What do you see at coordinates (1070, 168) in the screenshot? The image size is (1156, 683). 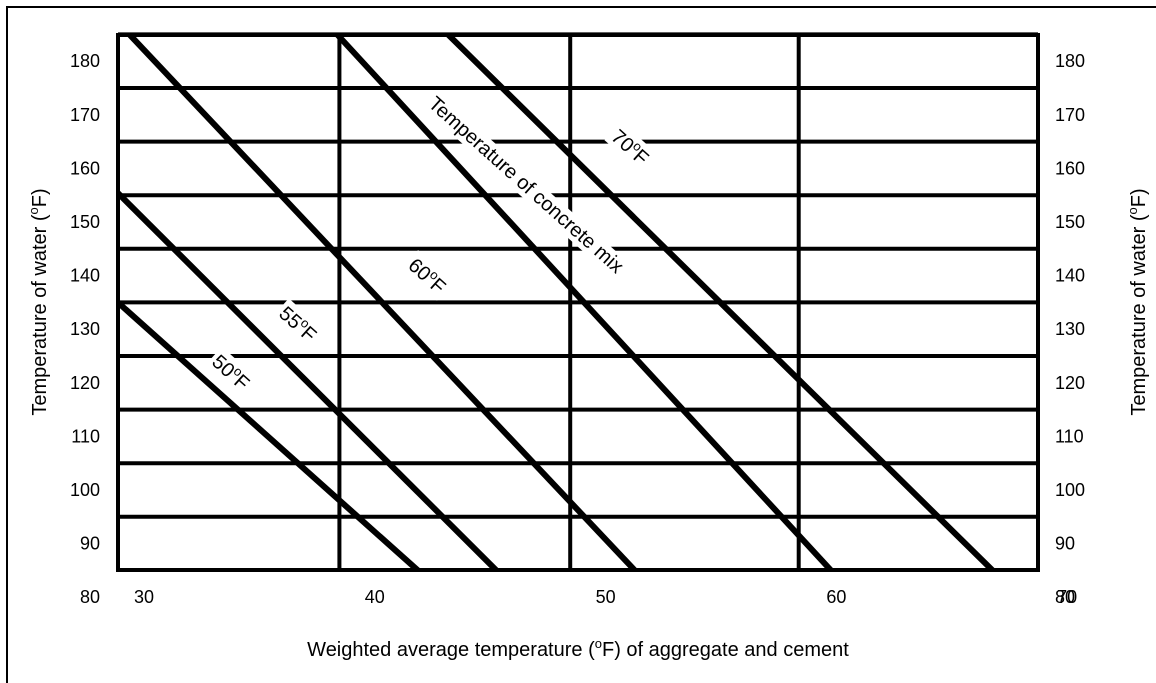 I see `y-tick-label-right: 160` at bounding box center [1070, 168].